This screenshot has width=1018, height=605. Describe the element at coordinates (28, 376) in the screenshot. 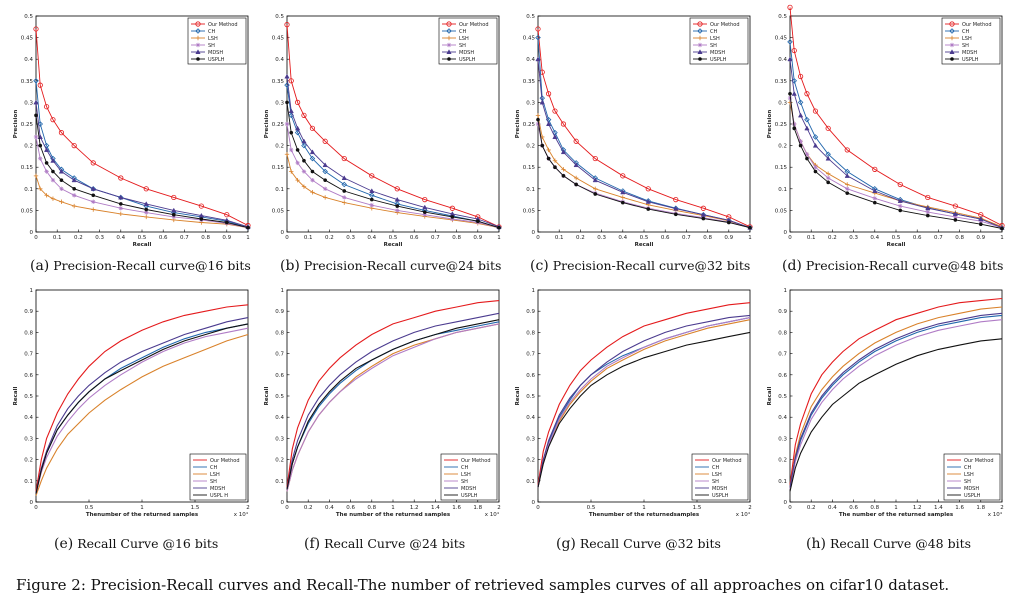

I see `y-tick-label: 0.6` at that location.